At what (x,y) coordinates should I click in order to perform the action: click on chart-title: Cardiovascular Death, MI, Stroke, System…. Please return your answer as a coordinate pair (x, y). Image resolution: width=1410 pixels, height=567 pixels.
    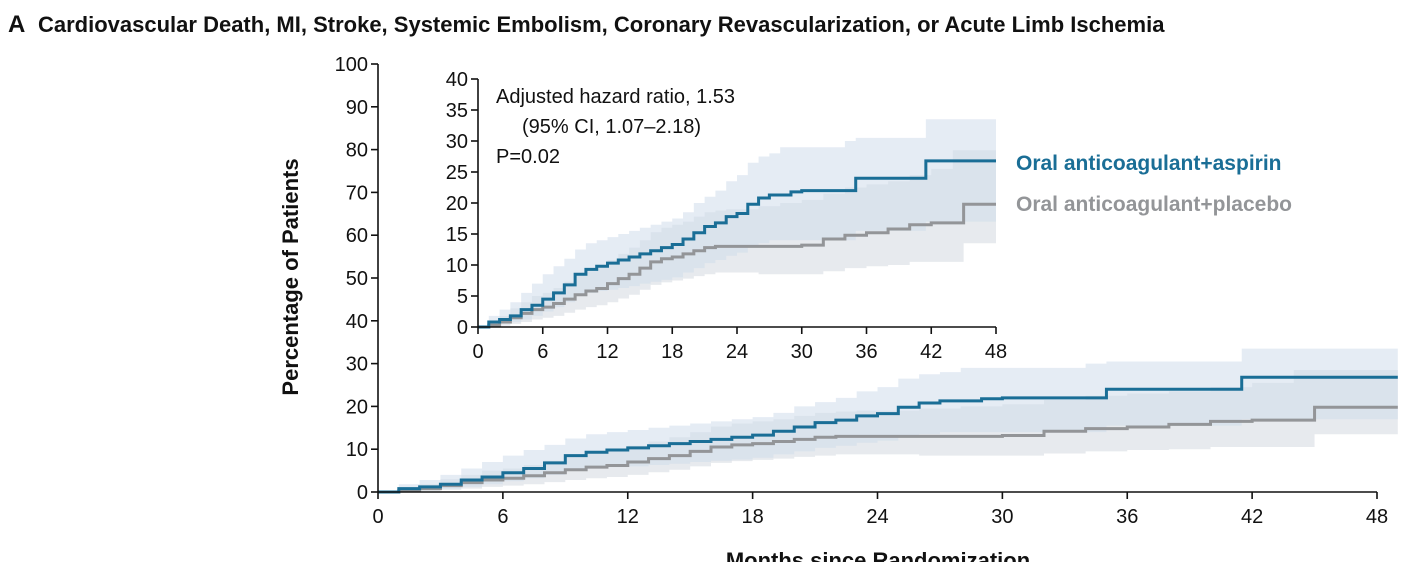
    Looking at the image, I should click on (601, 24).